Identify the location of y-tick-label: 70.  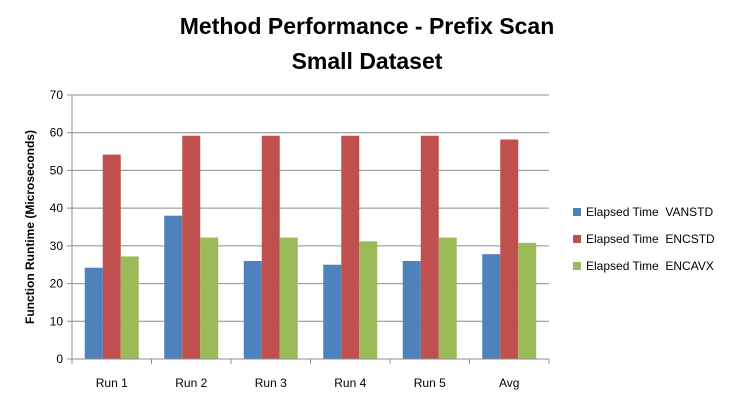
(57, 95).